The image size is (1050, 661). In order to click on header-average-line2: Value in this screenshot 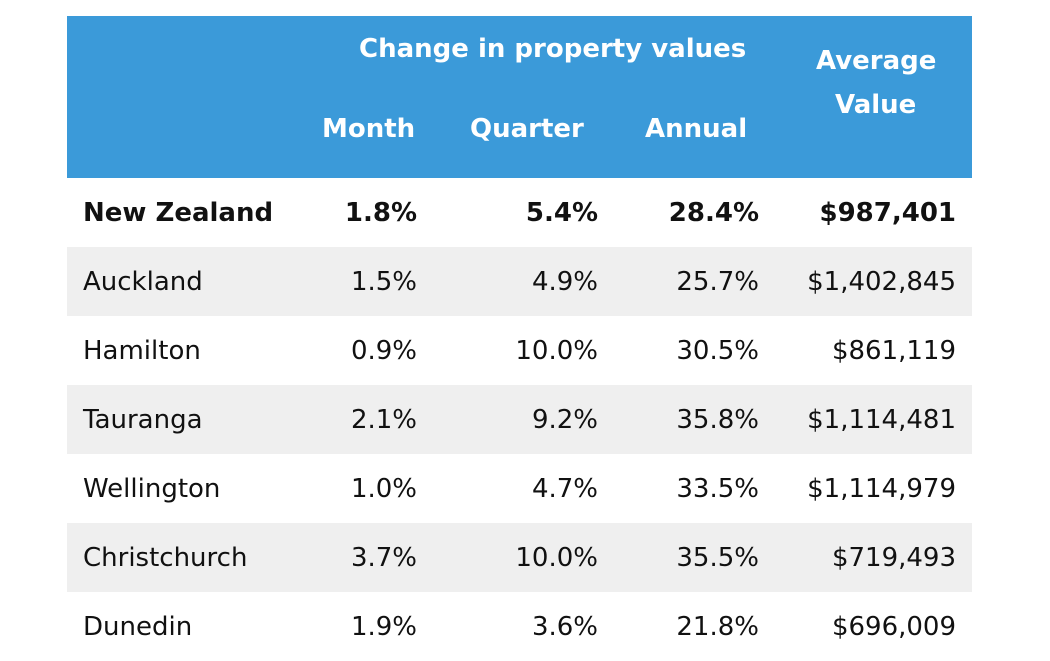, I will do `click(876, 105)`.